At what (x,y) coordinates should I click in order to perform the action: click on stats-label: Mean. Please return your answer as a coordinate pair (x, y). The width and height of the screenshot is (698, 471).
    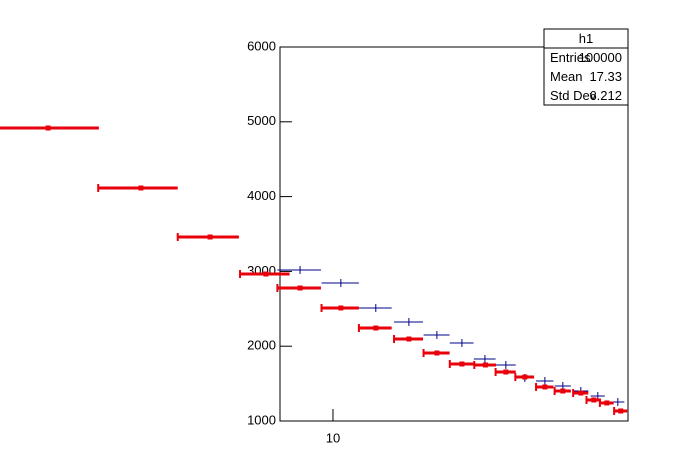
    Looking at the image, I should click on (566, 76).